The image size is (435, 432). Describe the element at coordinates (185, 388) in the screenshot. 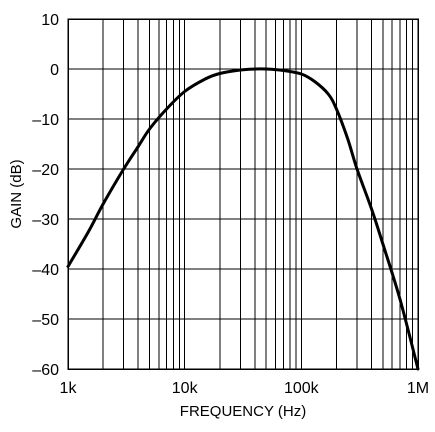

I see `x-tick-label: 10k` at that location.